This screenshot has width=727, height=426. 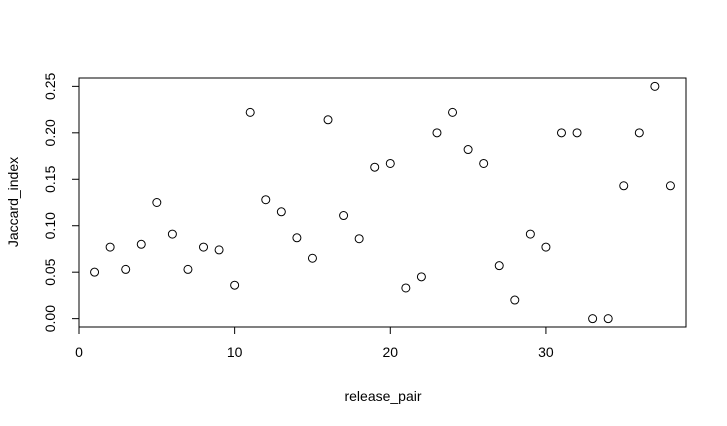 What do you see at coordinates (50, 132) in the screenshot?
I see `y-tick-label: 0.20` at bounding box center [50, 132].